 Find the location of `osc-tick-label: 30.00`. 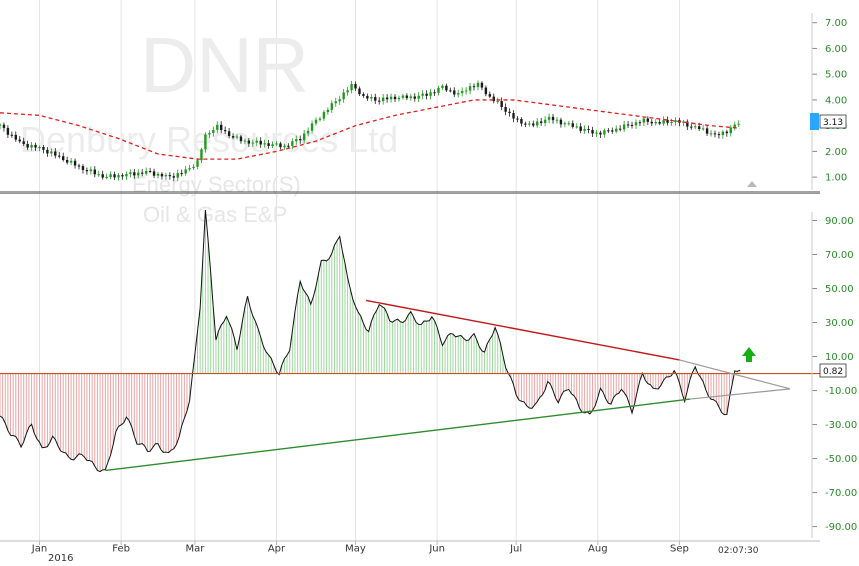

osc-tick-label: 30.00 is located at coordinates (839, 323).